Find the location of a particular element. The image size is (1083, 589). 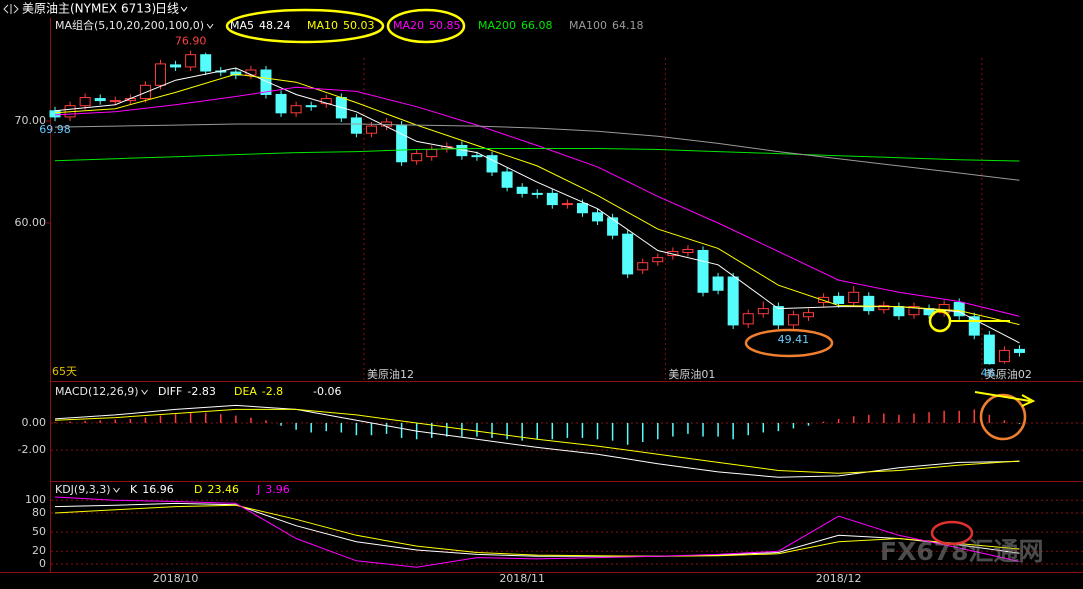

legend-entry: MA100 64.18 is located at coordinates (606, 25).